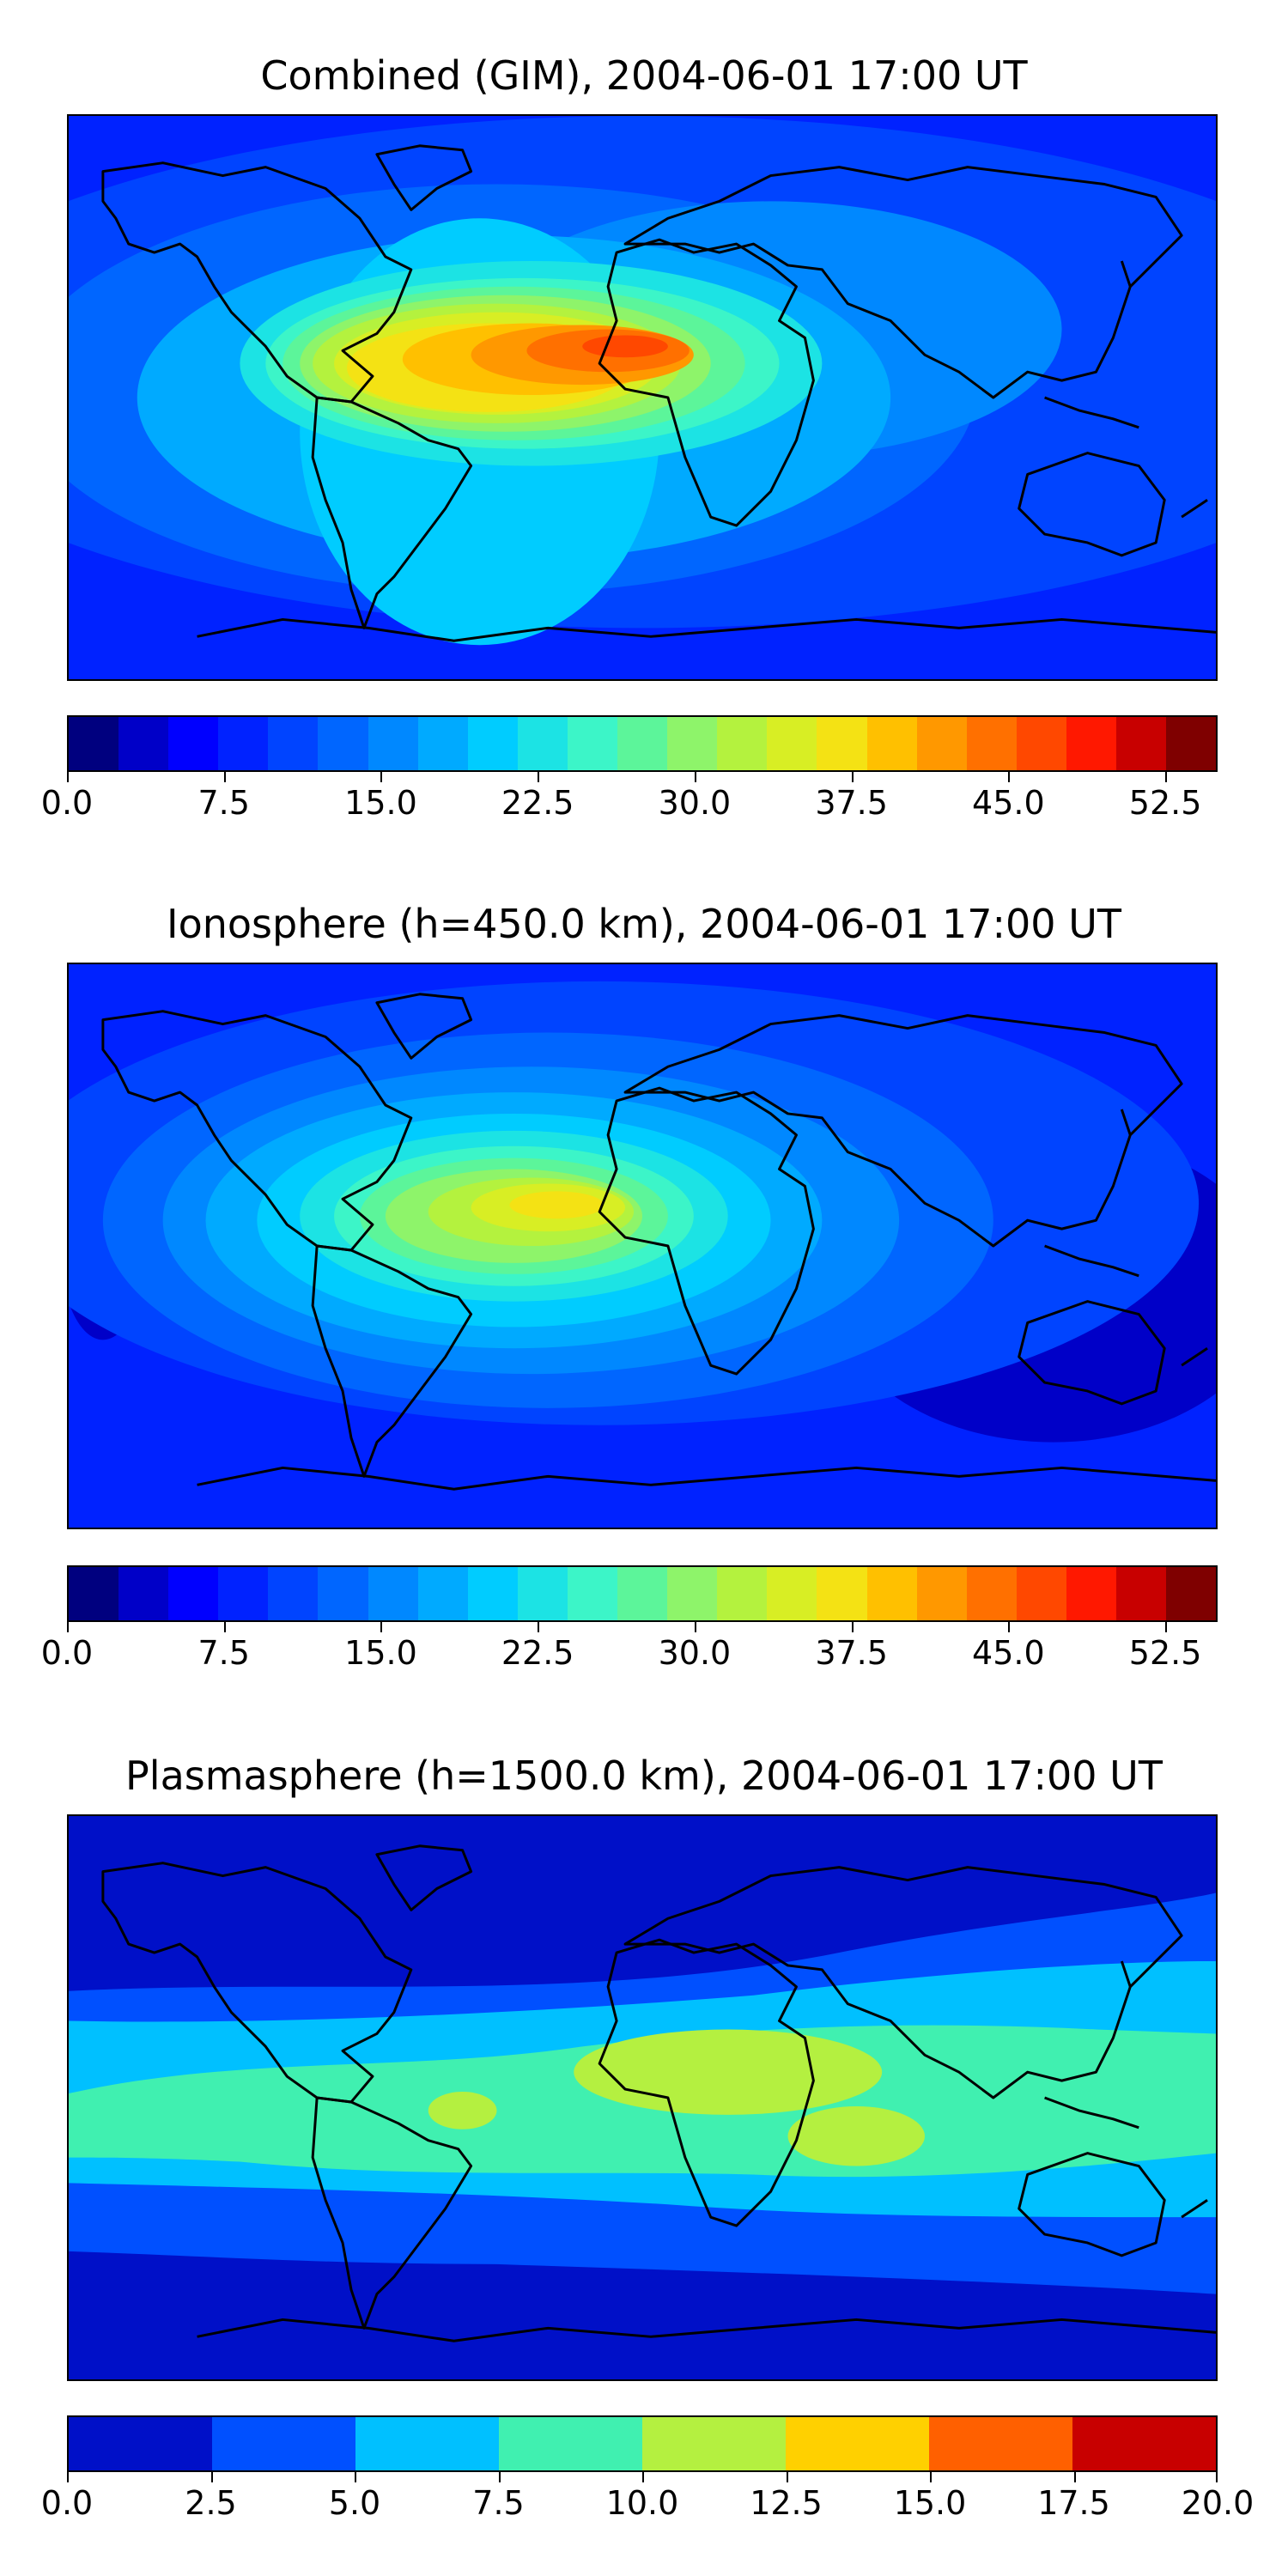 The width and height of the screenshot is (1288, 2576). Describe the element at coordinates (67, 1653) in the screenshot. I see `colorbar-tick-label: 0.0` at that location.